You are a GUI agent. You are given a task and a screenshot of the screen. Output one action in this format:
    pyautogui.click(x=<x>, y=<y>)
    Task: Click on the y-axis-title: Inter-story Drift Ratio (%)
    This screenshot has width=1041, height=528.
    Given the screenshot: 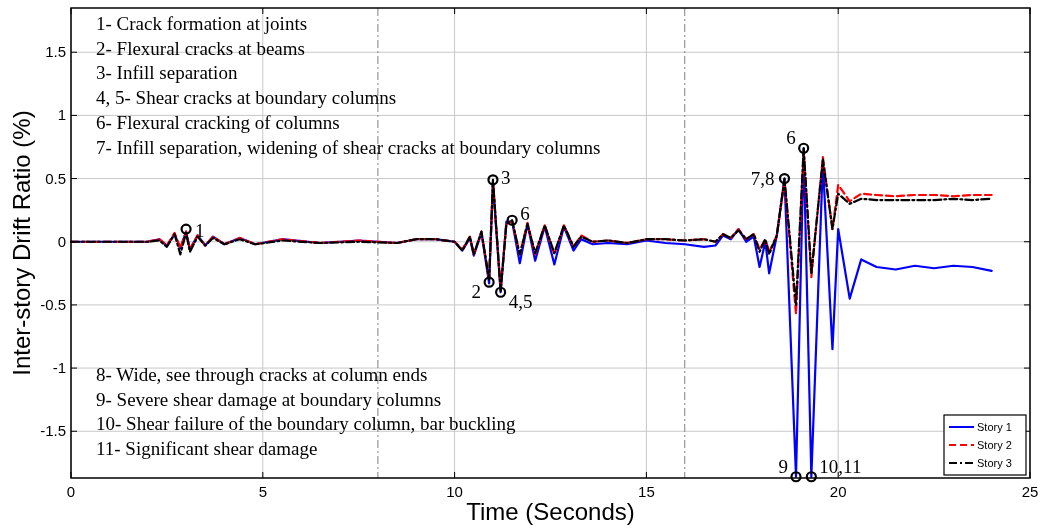 What is the action you would take?
    pyautogui.click(x=21, y=243)
    